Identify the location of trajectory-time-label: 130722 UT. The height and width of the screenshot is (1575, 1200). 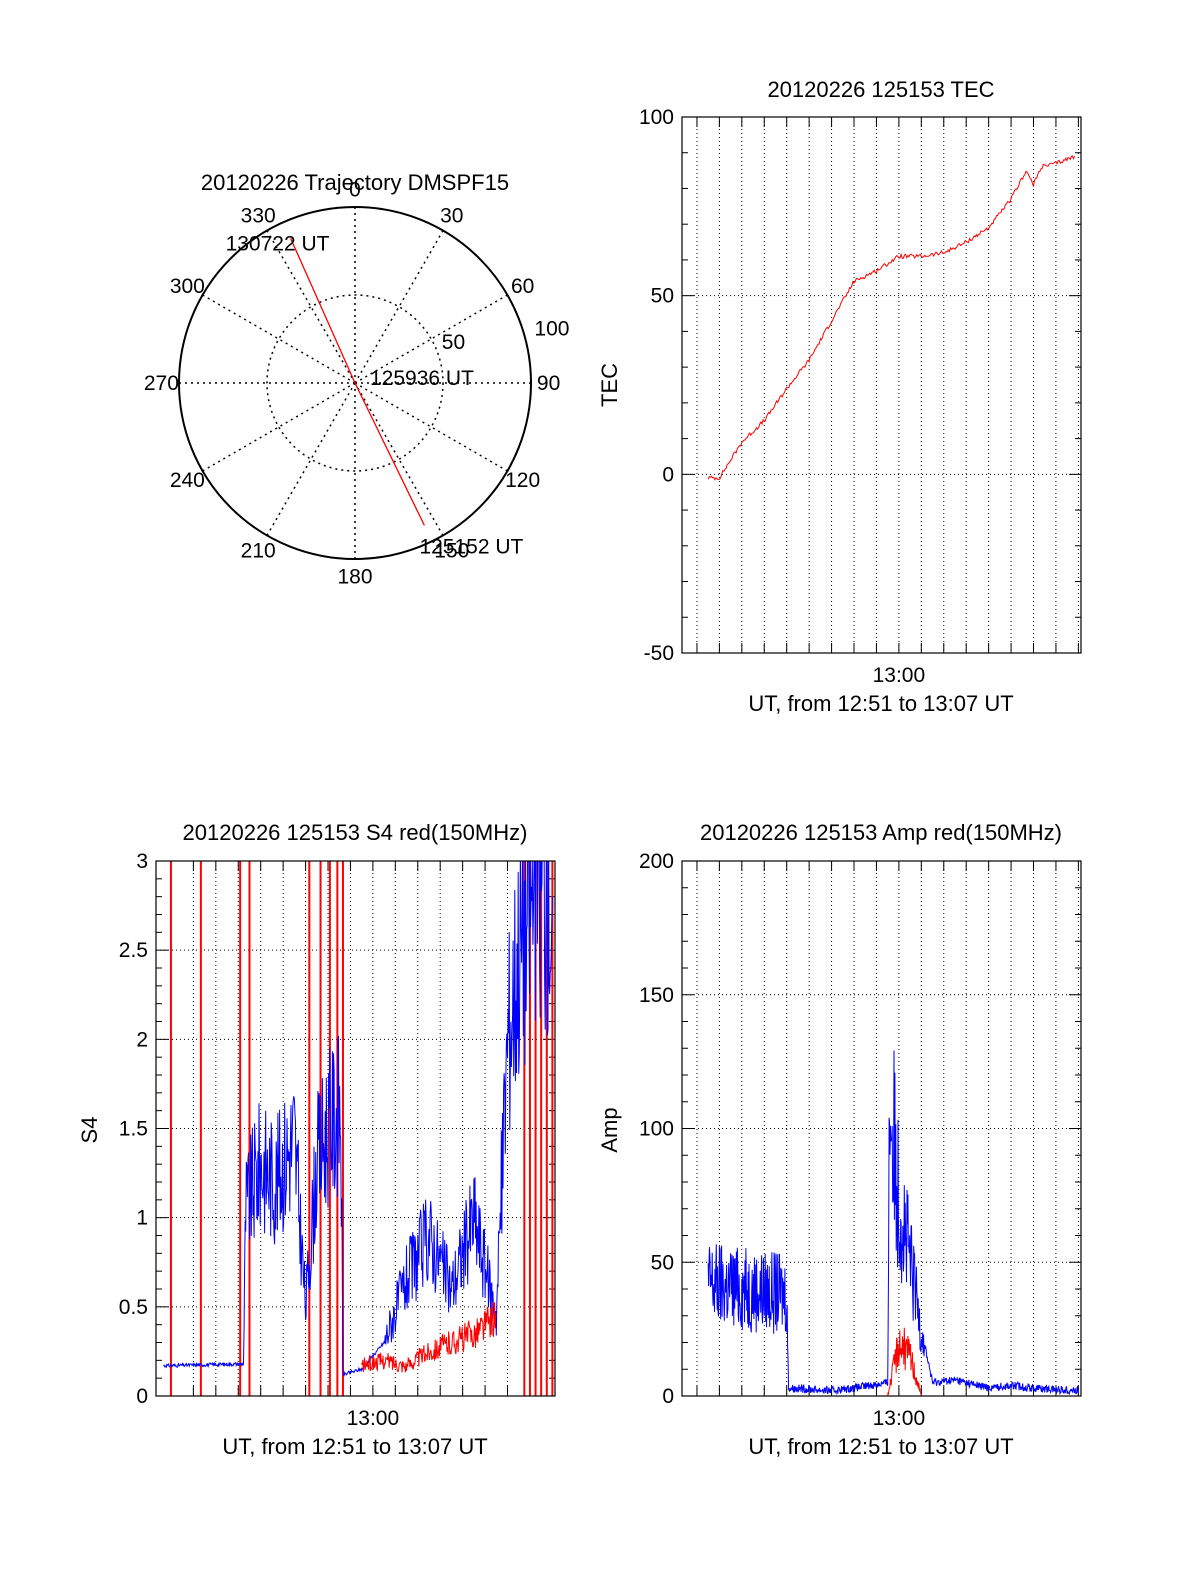
(278, 243).